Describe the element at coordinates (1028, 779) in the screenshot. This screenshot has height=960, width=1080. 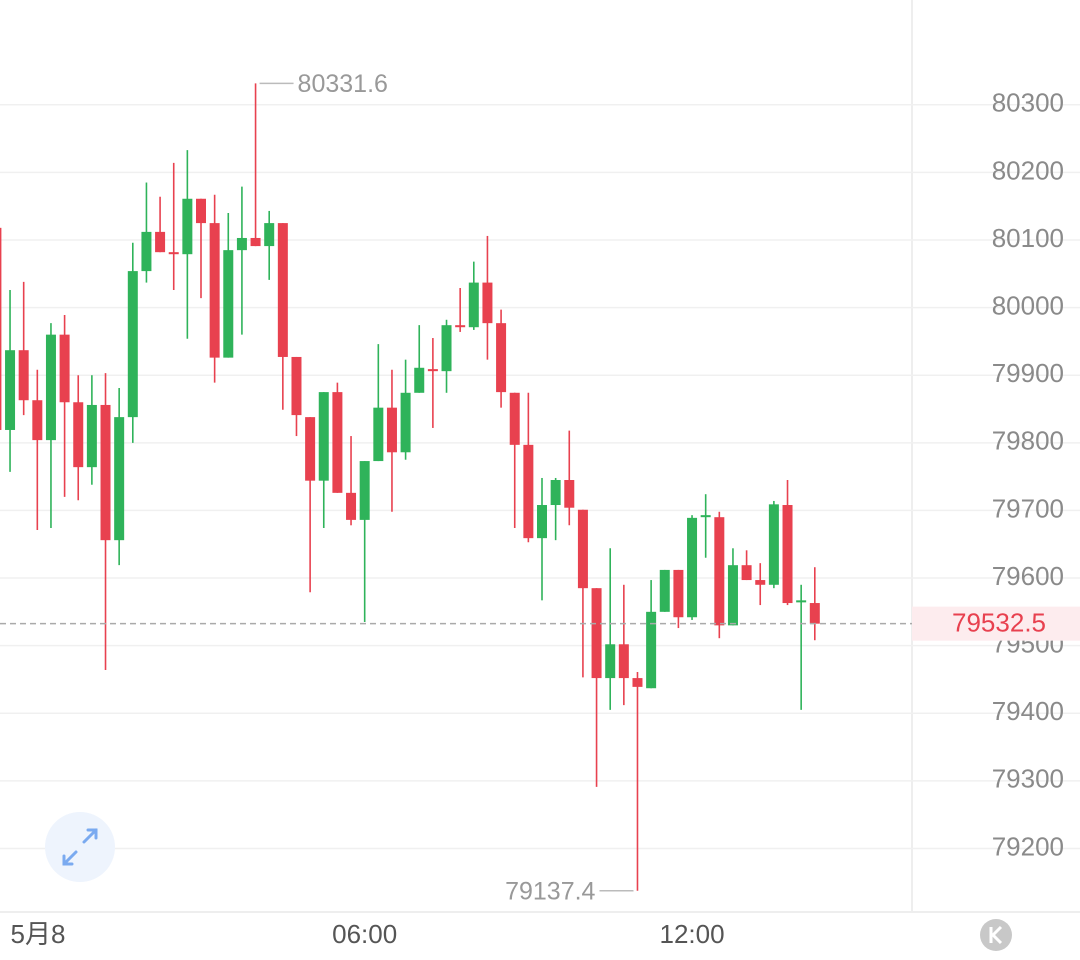
I see `y-tick-label: 79300` at that location.